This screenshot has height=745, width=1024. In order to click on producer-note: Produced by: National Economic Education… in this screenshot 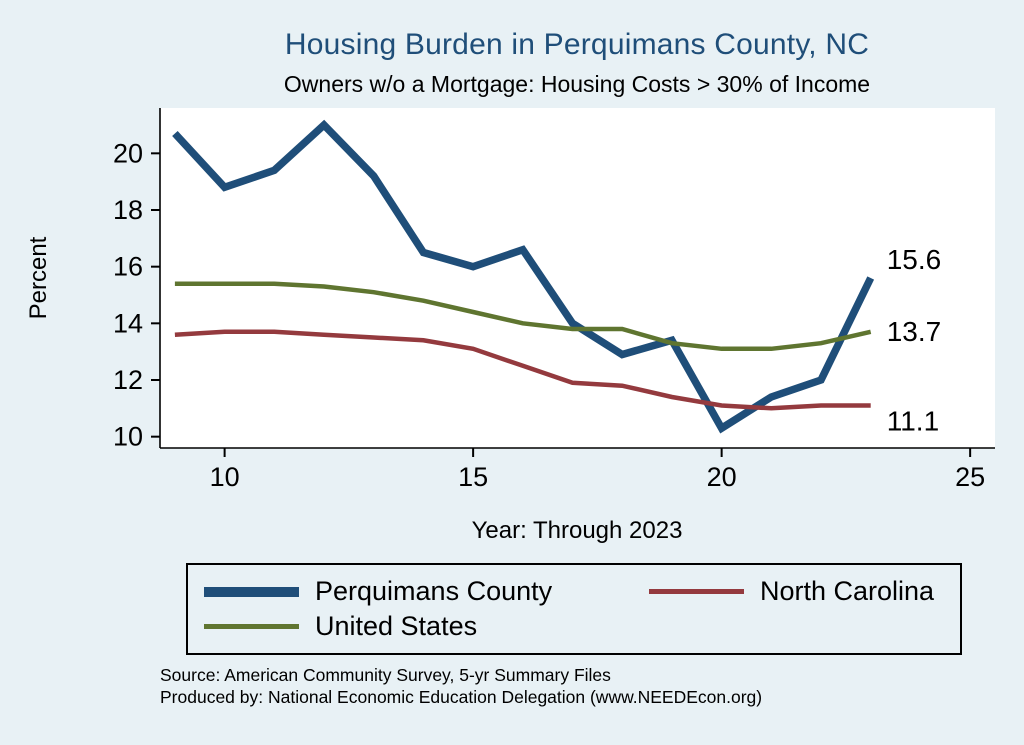, I will do `click(461, 697)`.